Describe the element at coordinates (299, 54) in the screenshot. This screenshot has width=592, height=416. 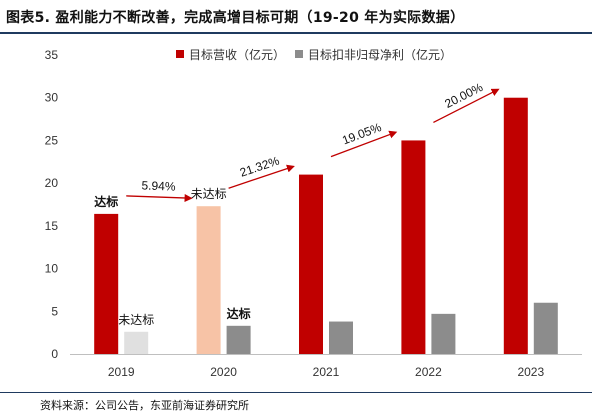
I see `legend-swatch-profit` at that location.